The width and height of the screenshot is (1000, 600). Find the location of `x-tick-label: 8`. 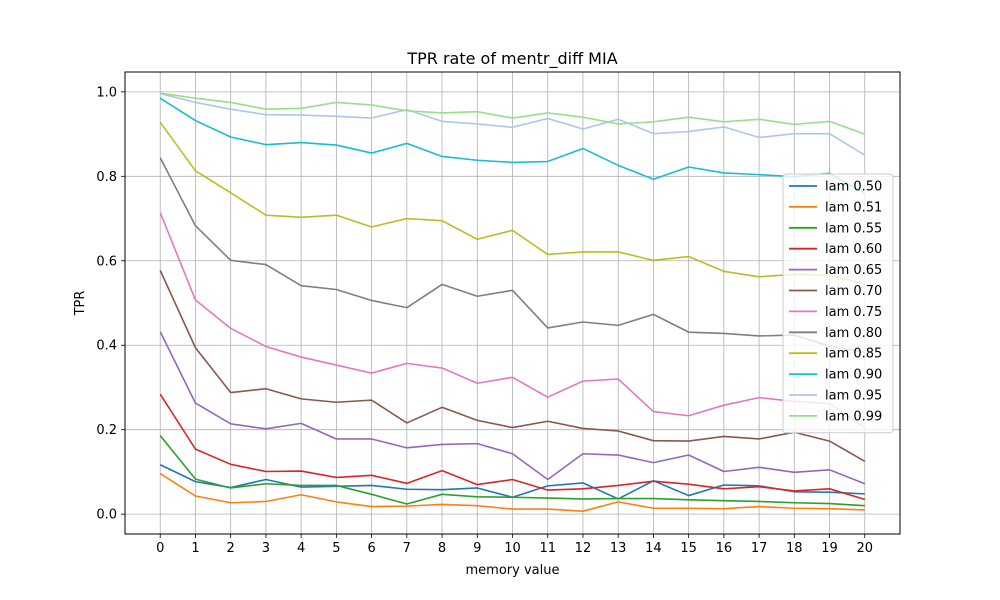

x-tick-label: 8 is located at coordinates (442, 548).